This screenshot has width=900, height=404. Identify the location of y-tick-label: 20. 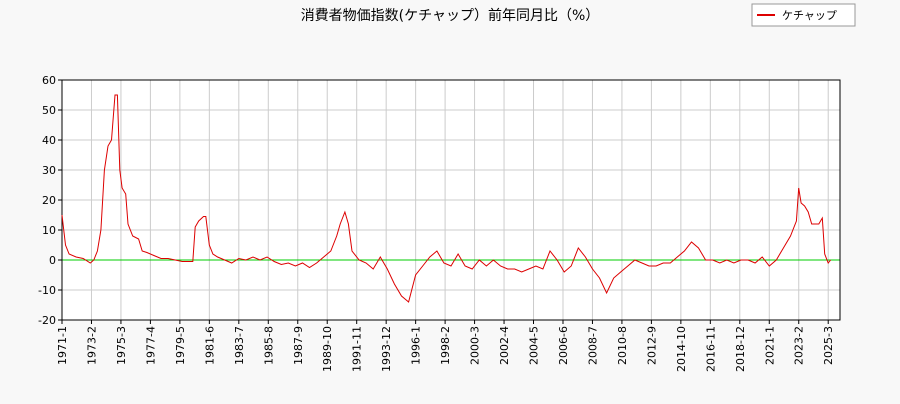
(49, 200).